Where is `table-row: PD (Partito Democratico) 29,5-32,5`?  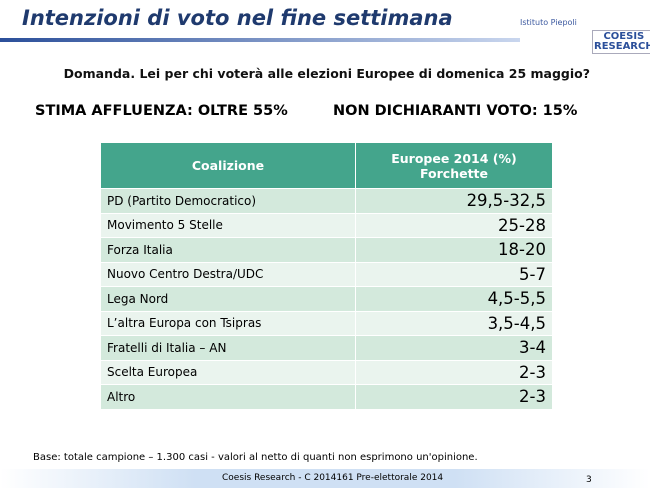 table-row: PD (Partito Democratico) 29,5-32,5 is located at coordinates (326, 201).